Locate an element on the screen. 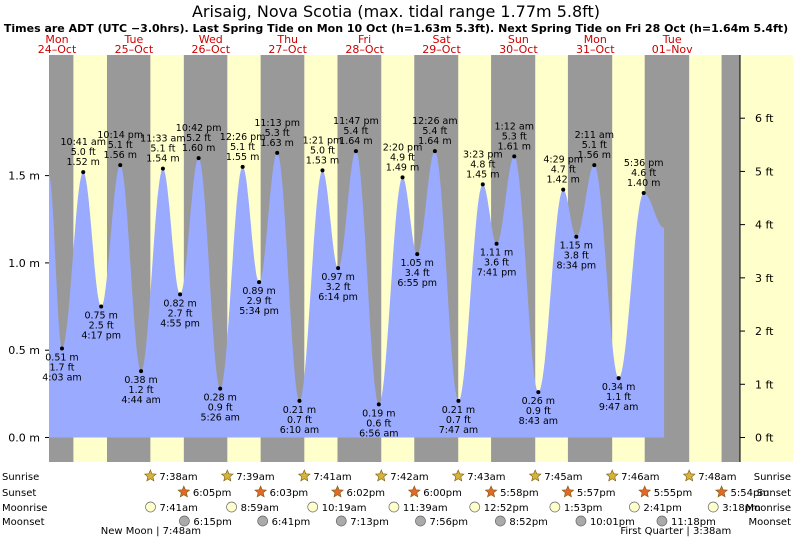 The width and height of the screenshot is (793, 539). high-tide-label: 2:20 pm is located at coordinates (403, 147).